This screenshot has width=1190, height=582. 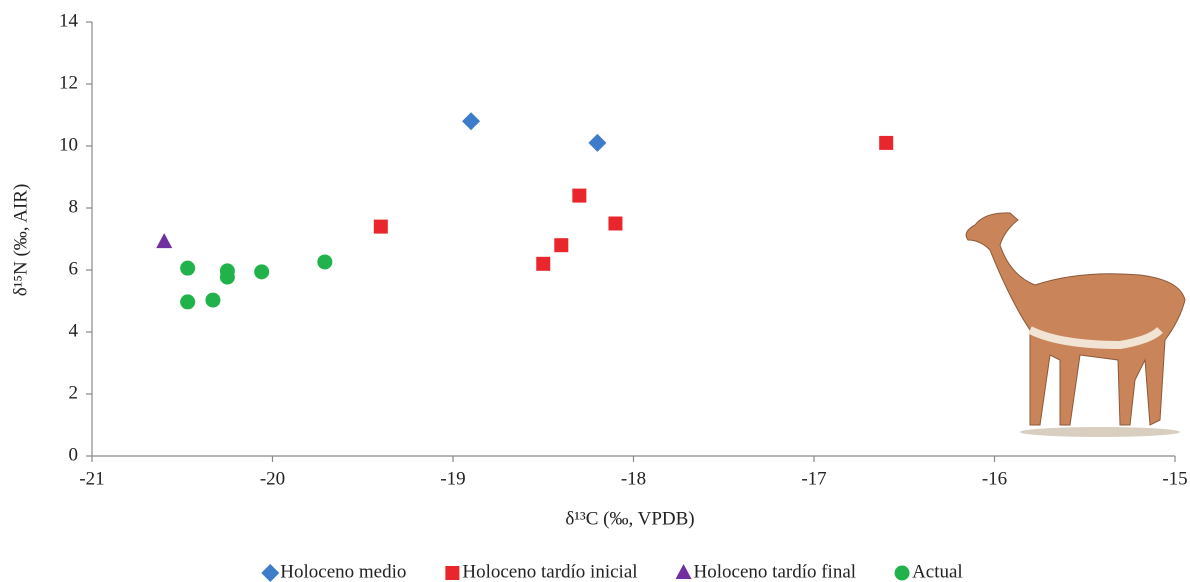 I want to click on legend-label: Holoceno tardío final, so click(x=775, y=571).